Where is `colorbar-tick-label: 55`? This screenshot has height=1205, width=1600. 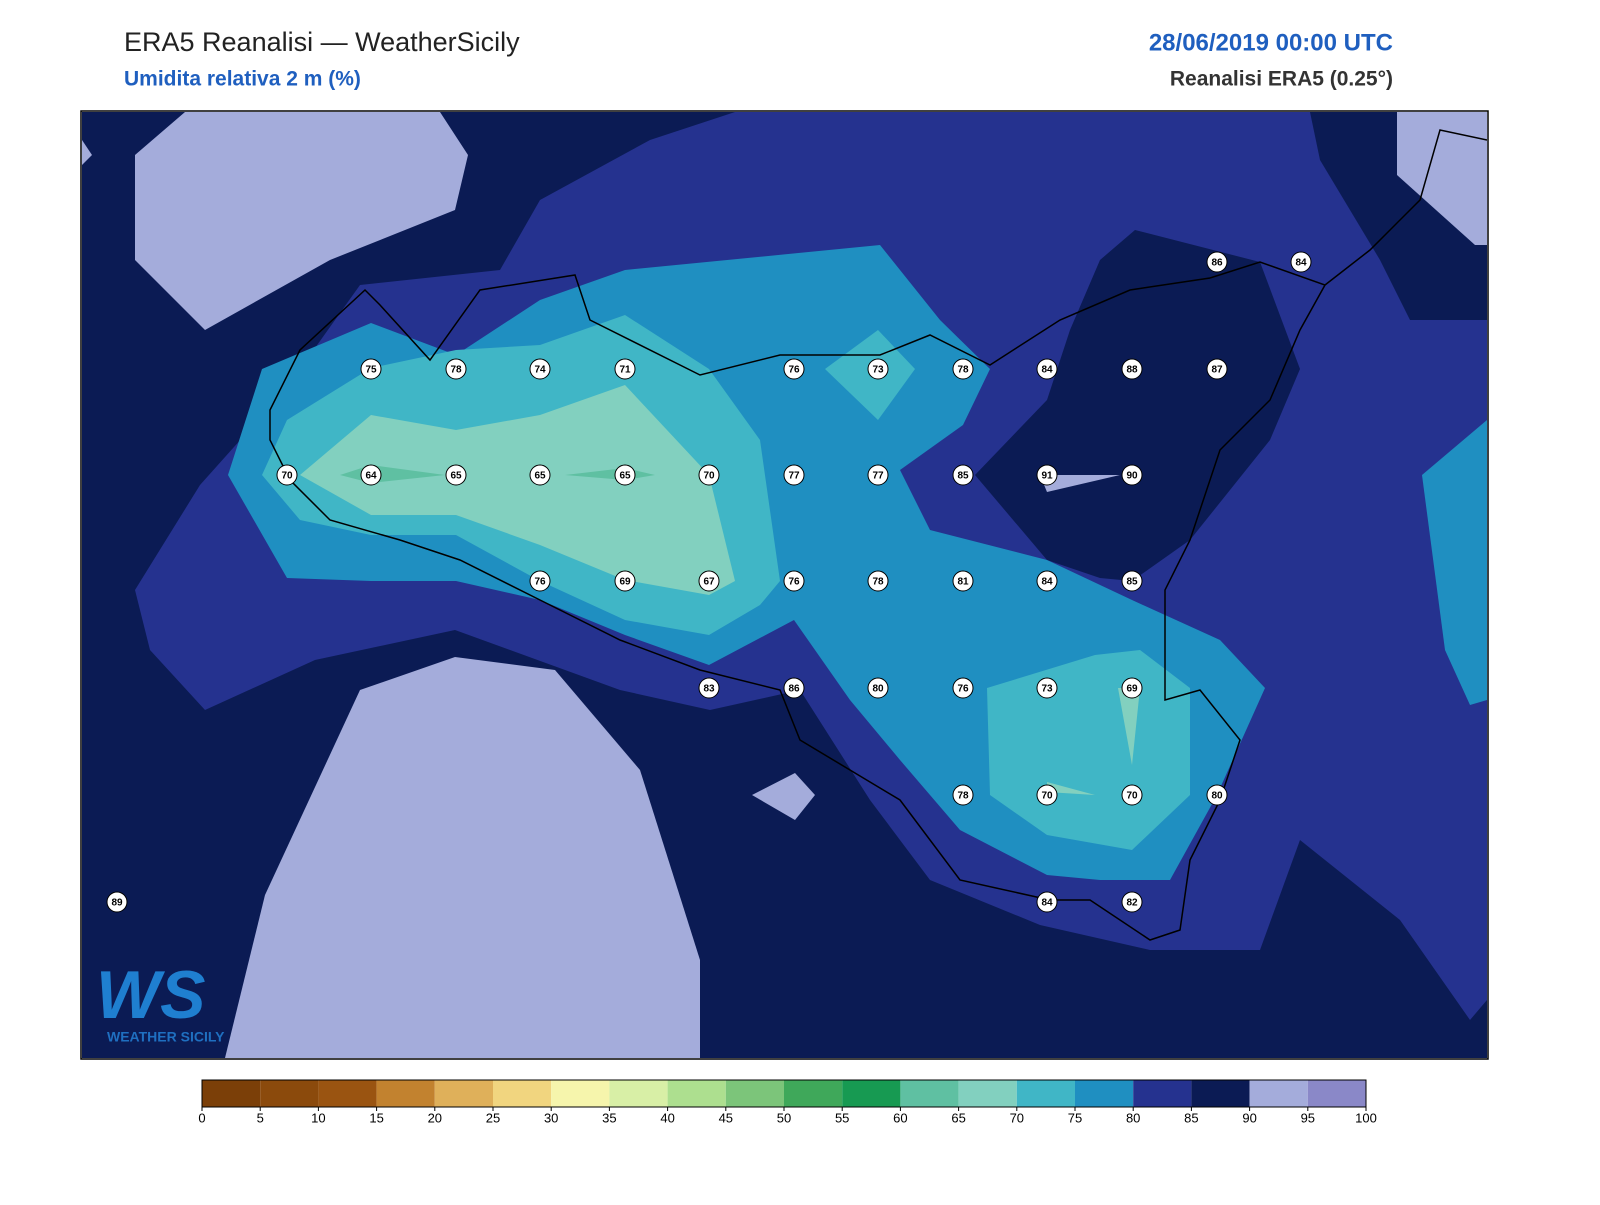
colorbar-tick-label: 55 is located at coordinates (842, 1117).